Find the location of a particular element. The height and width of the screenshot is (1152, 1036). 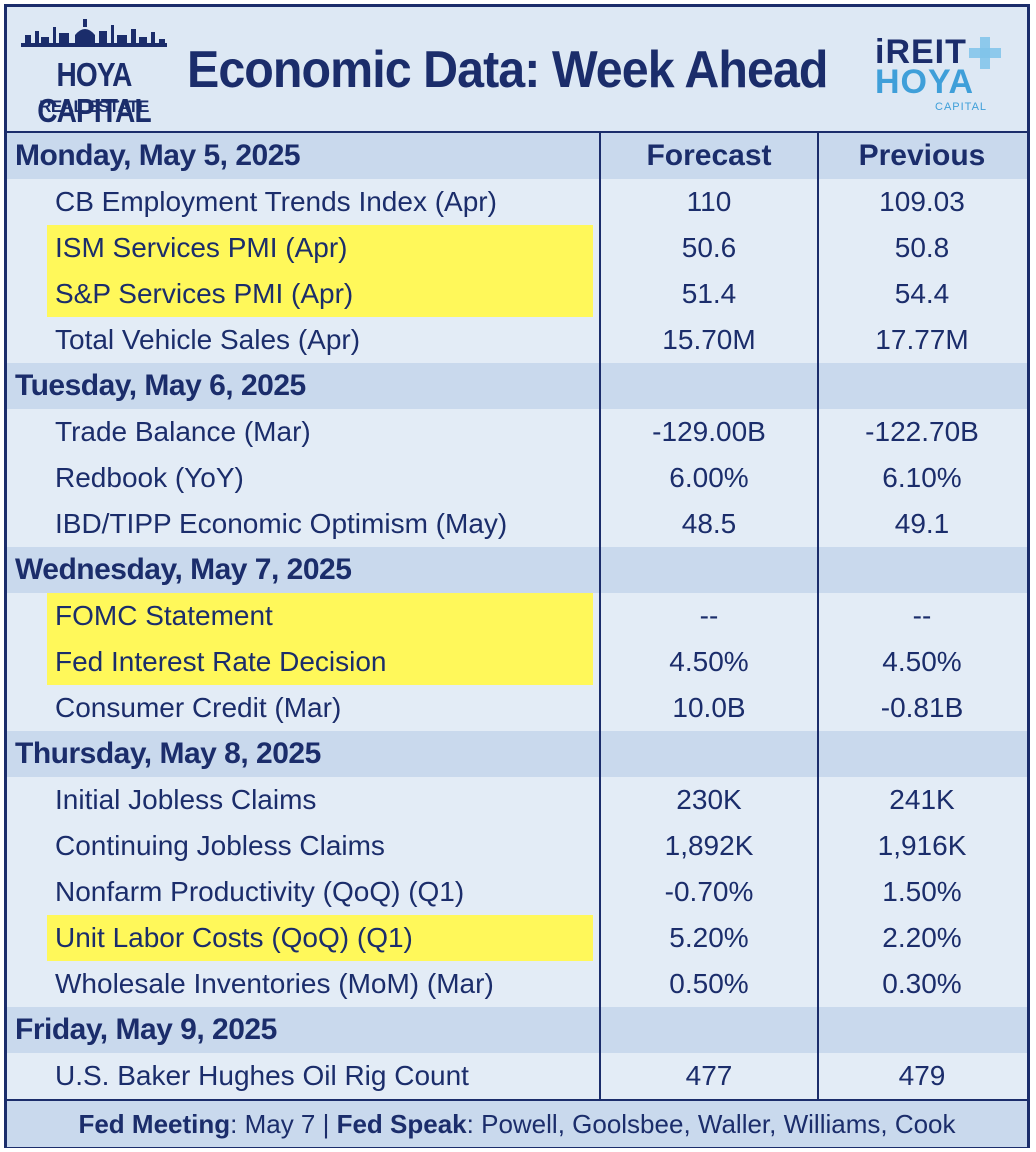

indicator-cell: U.S. Baker Hughes Oil Rig Count is located at coordinates (304, 1076).